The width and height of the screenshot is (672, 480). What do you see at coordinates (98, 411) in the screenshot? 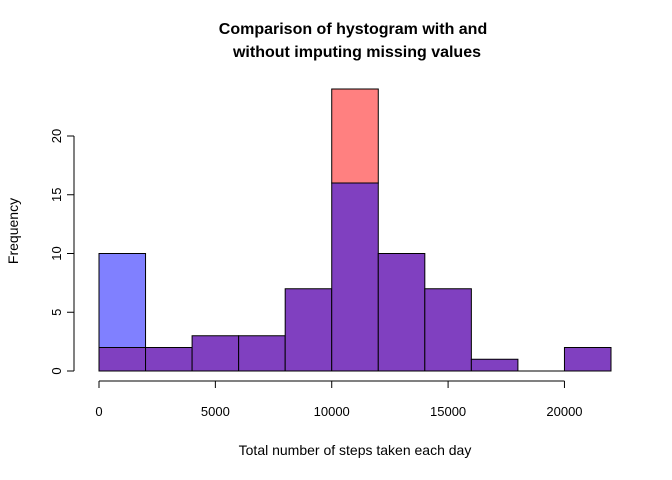
I see `x-tick-label-0: 0` at bounding box center [98, 411].